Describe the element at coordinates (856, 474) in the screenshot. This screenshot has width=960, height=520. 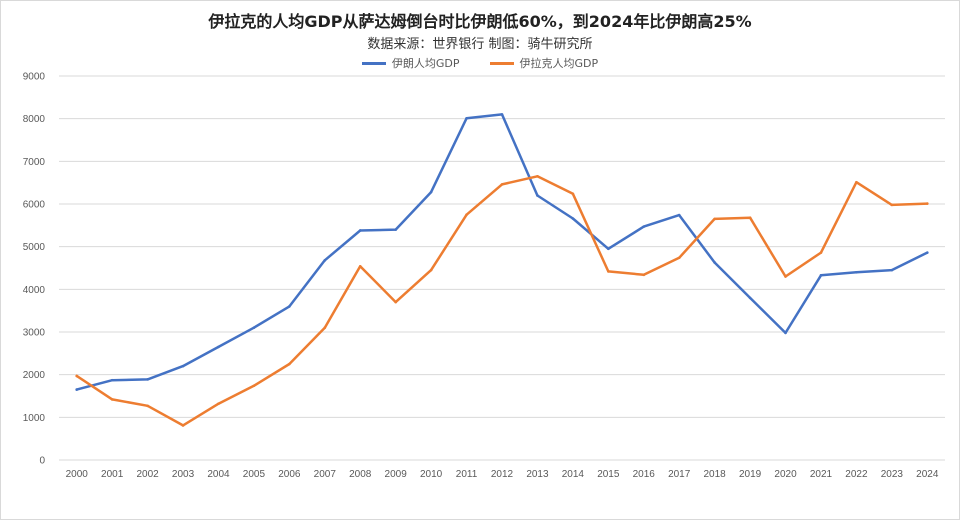
I see `x-tick-label: 2022` at that location.